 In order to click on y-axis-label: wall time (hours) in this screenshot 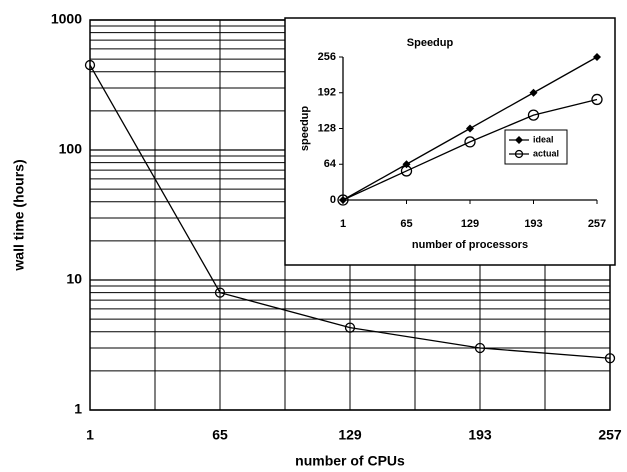, I will do `click(19, 215)`.